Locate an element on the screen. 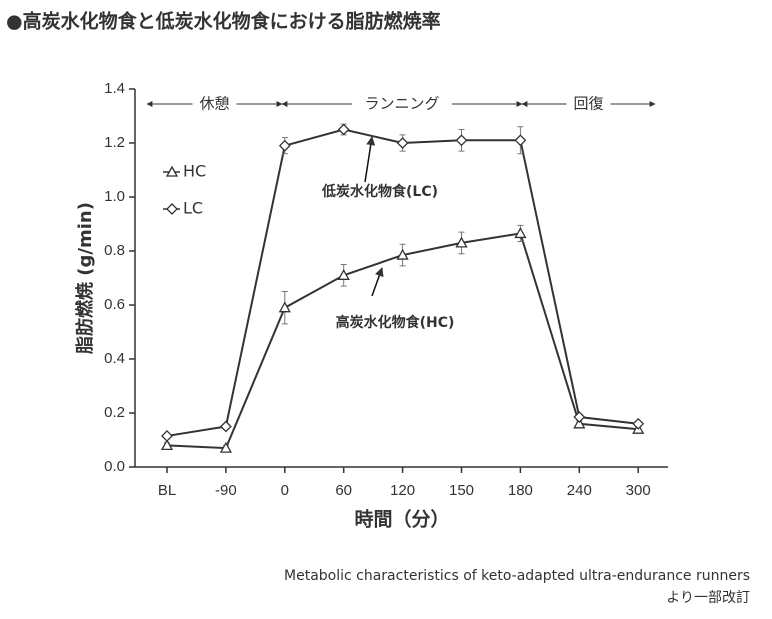 This screenshot has height=619, width=772. phase-label: 休憩 is located at coordinates (214, 104).